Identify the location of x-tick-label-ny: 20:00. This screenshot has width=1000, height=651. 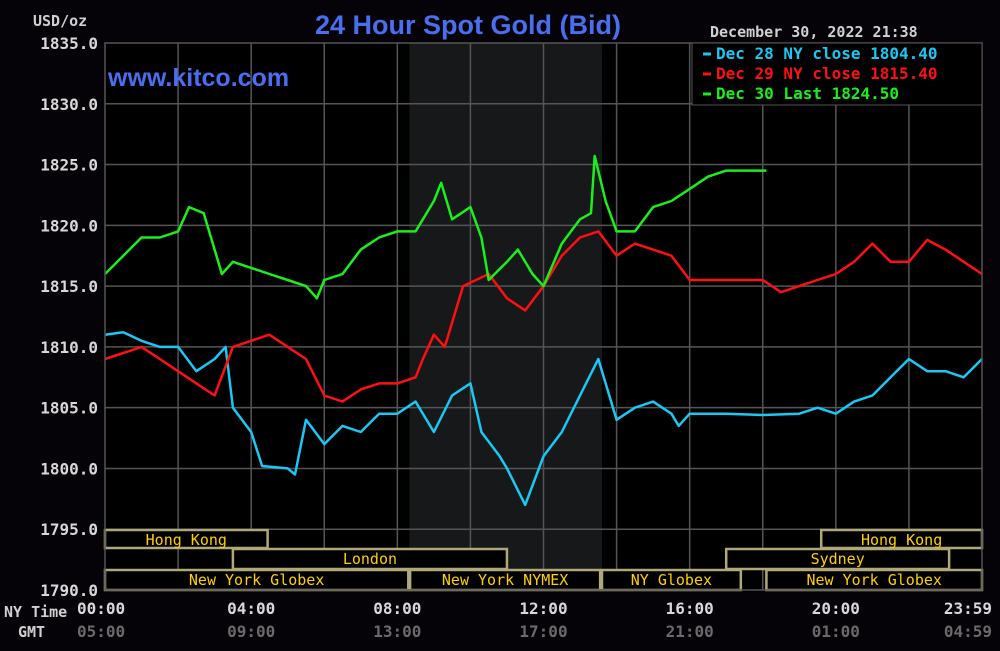
(836, 608).